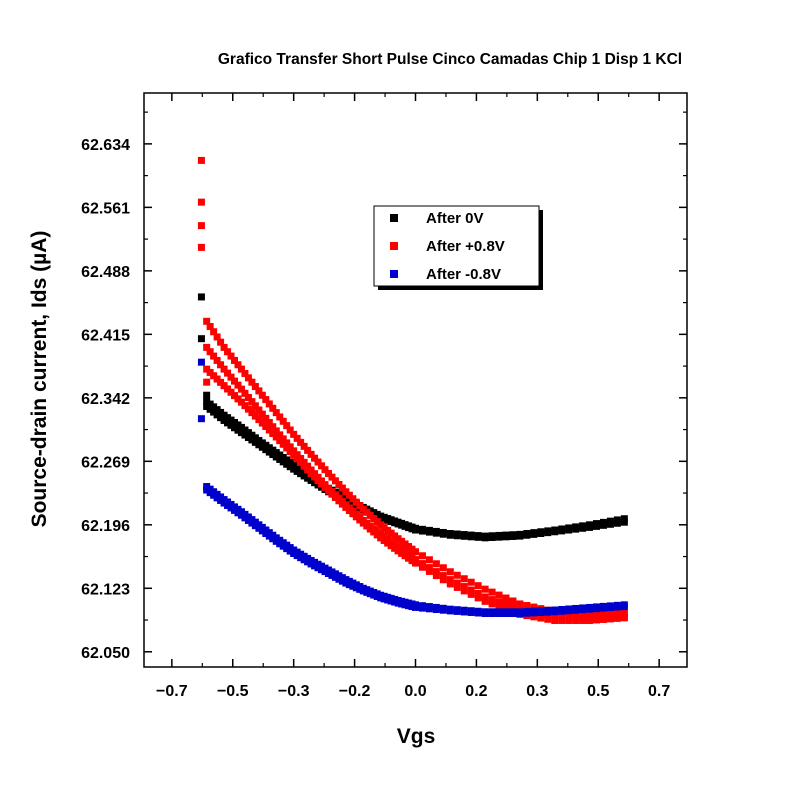 The width and height of the screenshot is (800, 800). What do you see at coordinates (39, 379) in the screenshot?
I see `y-axis-label-text: Source-drain current, Ids (µA)` at bounding box center [39, 379].